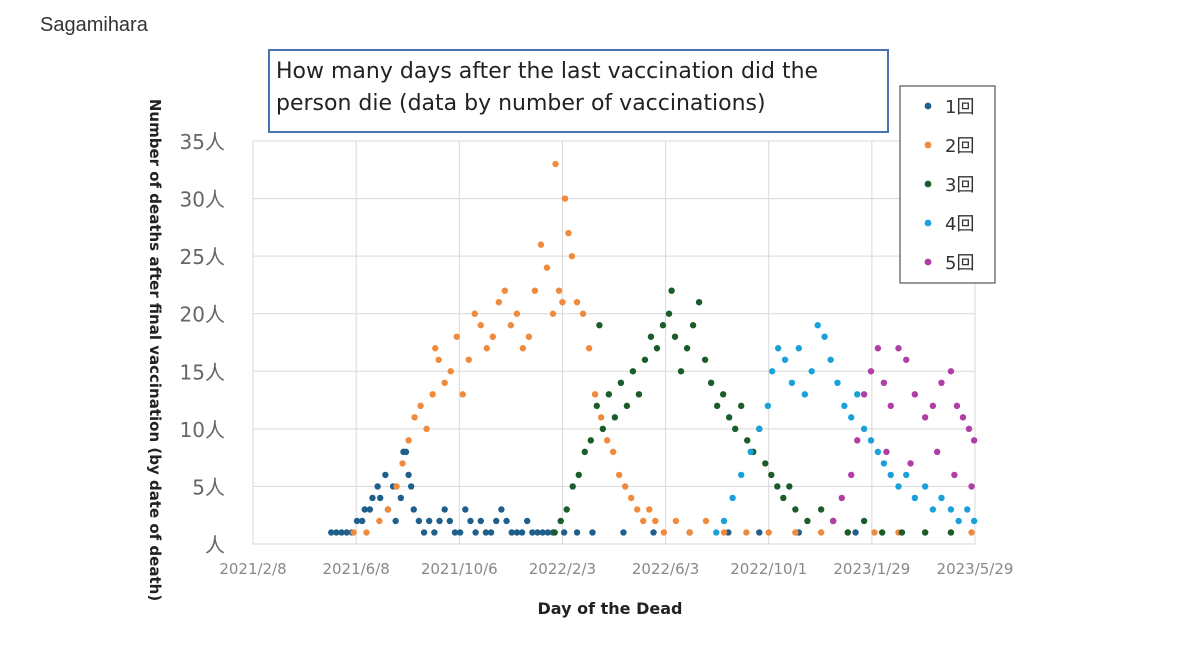 The width and height of the screenshot is (1200, 669). What do you see at coordinates (202, 142) in the screenshot?
I see `y-tick-label: 35人` at bounding box center [202, 142].